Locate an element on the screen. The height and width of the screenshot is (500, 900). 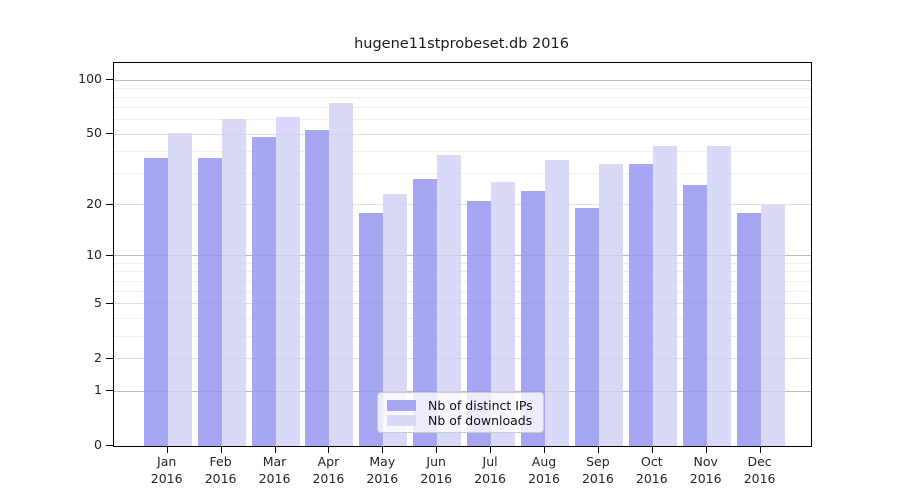
y-tick-label: 100 is located at coordinates (90, 78).